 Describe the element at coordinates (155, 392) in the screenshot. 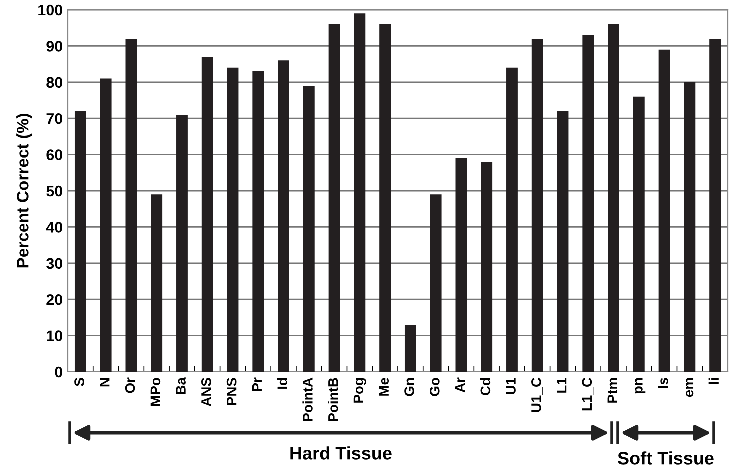

I see `x-tick-label: MPo` at that location.